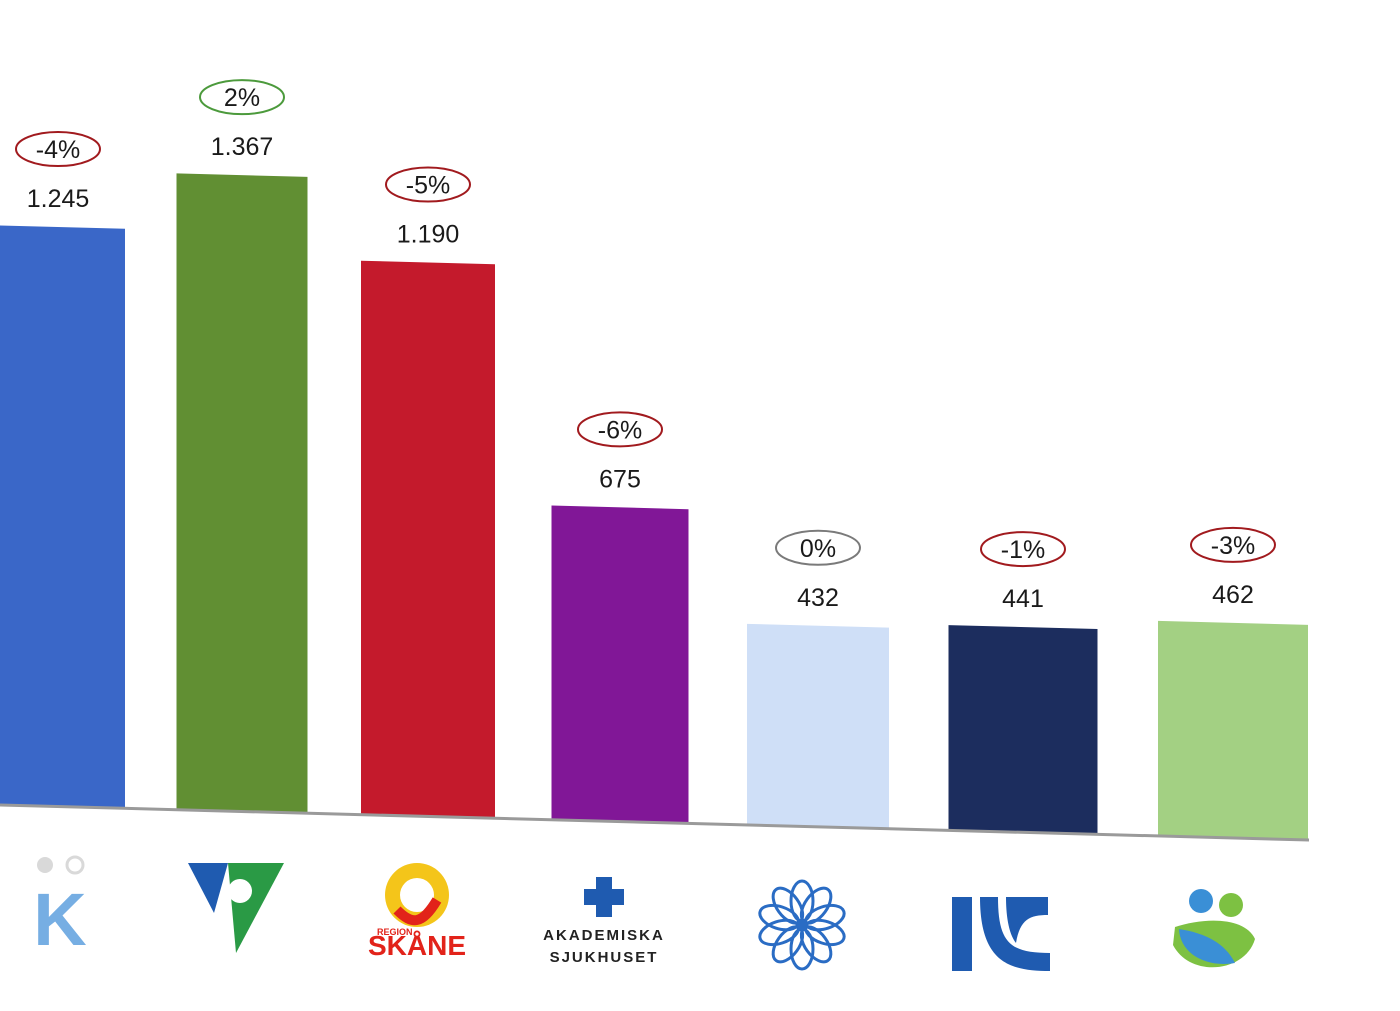 The width and height of the screenshot is (1400, 1011). What do you see at coordinates (240, 891) in the screenshot?
I see `white-swirl-icon` at bounding box center [240, 891].